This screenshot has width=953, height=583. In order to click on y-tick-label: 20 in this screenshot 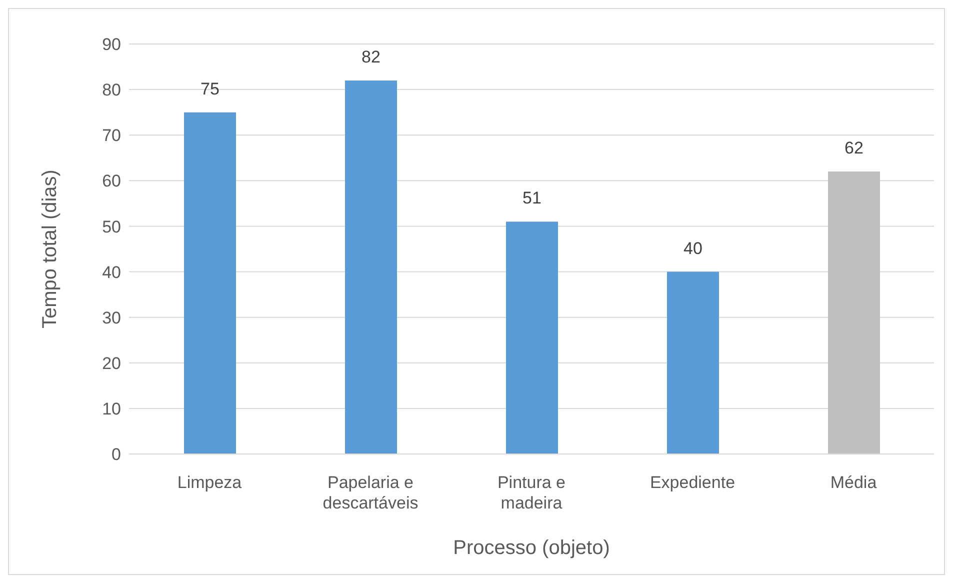, I will do `click(111, 363)`.